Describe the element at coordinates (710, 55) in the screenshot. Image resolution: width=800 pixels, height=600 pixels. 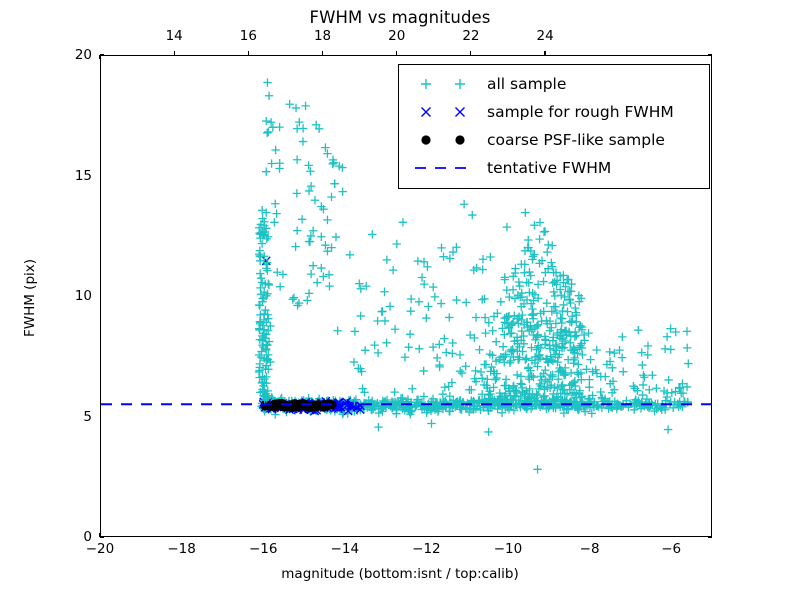
I see `y-tick-right` at that location.